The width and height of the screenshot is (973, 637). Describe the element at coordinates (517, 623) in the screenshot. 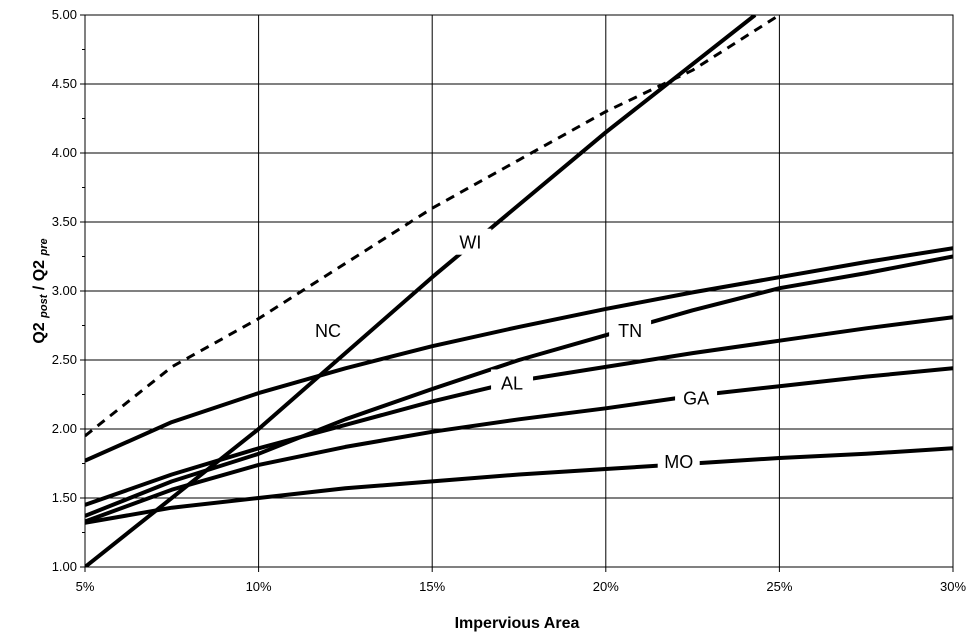

I see `x-axis-title: Impervious Area` at that location.